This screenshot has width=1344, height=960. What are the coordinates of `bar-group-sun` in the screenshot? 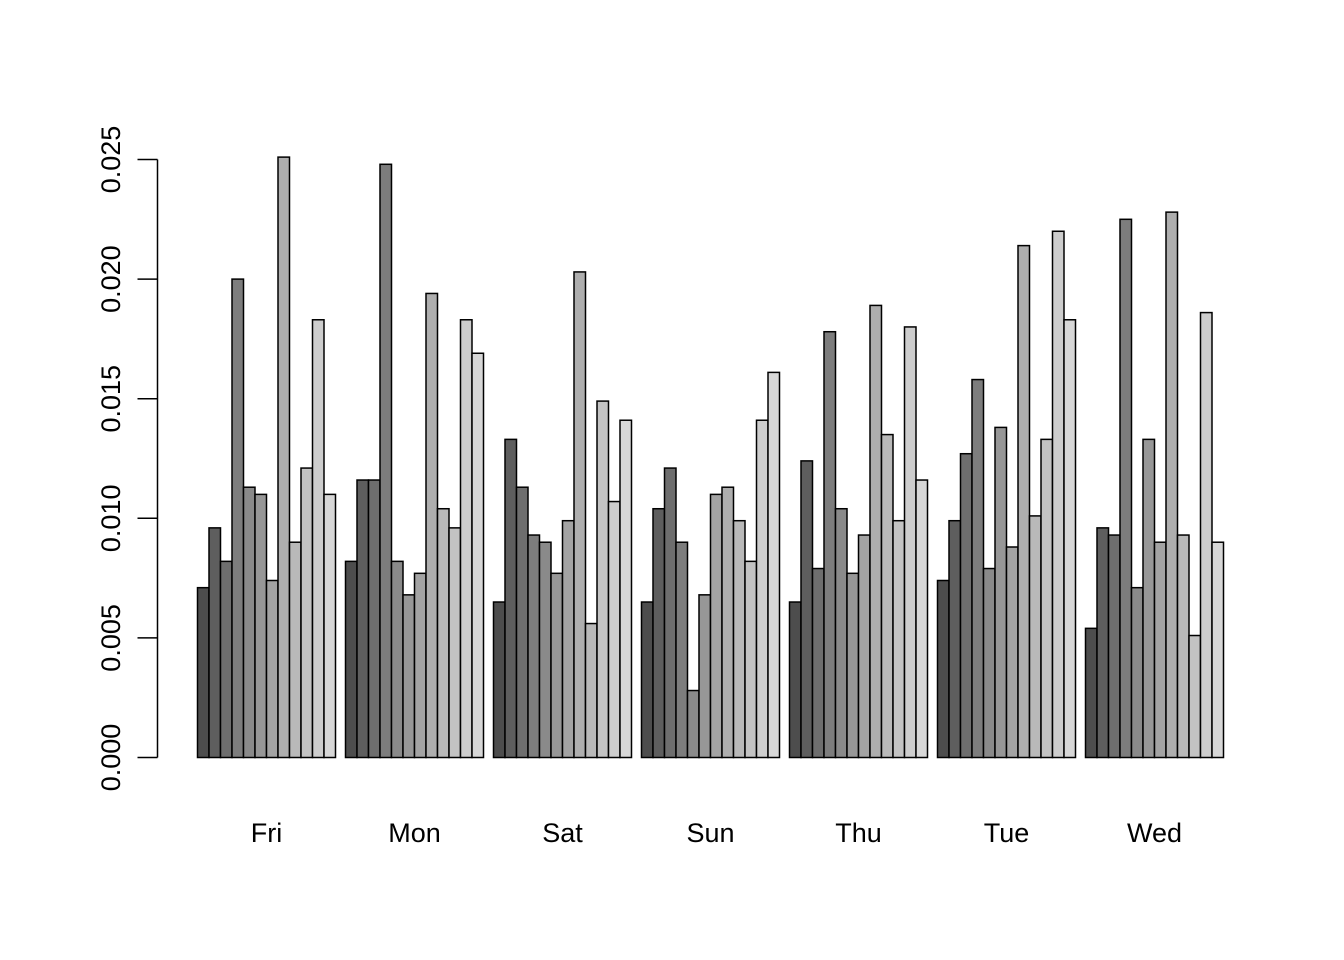 It's located at (710, 565).